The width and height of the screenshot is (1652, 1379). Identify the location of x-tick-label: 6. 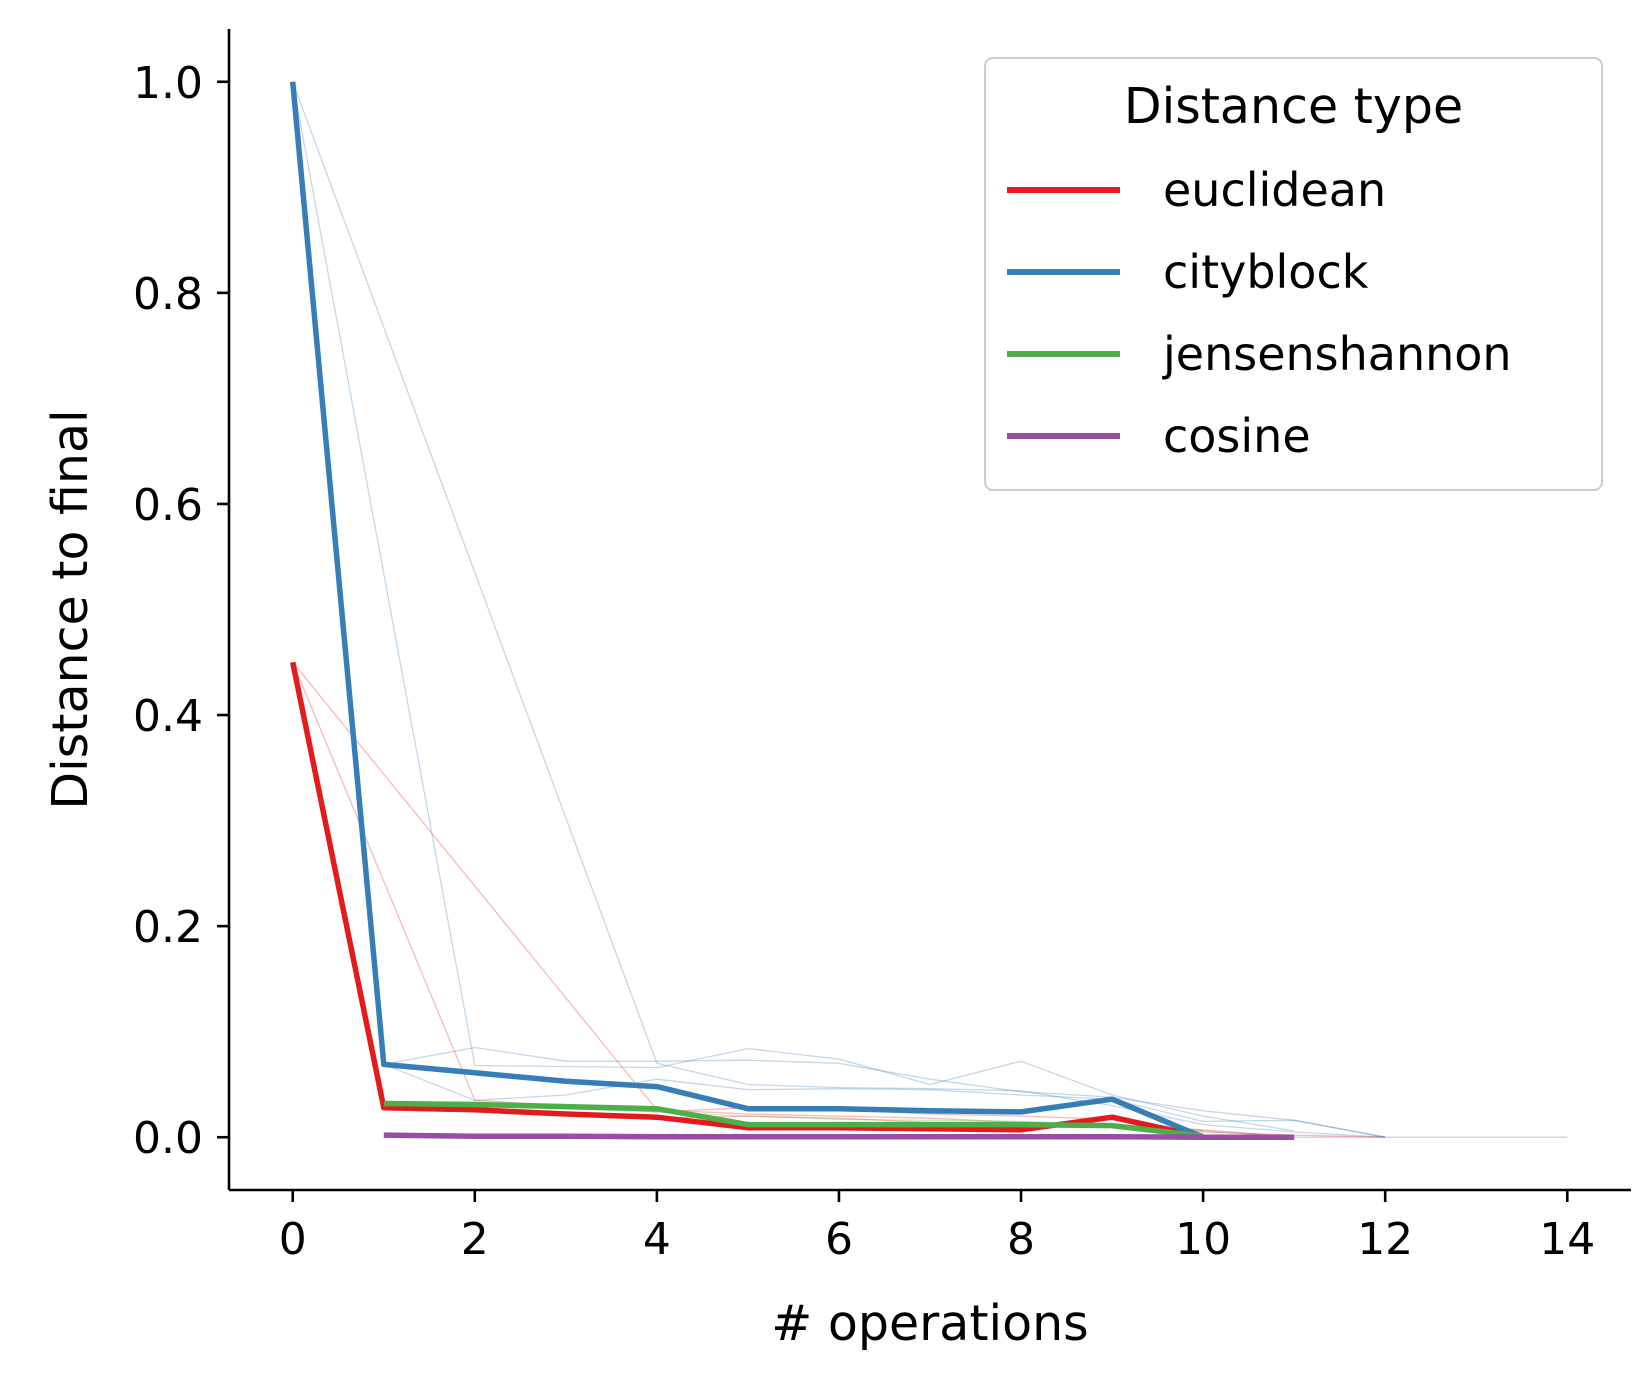
(839, 1239).